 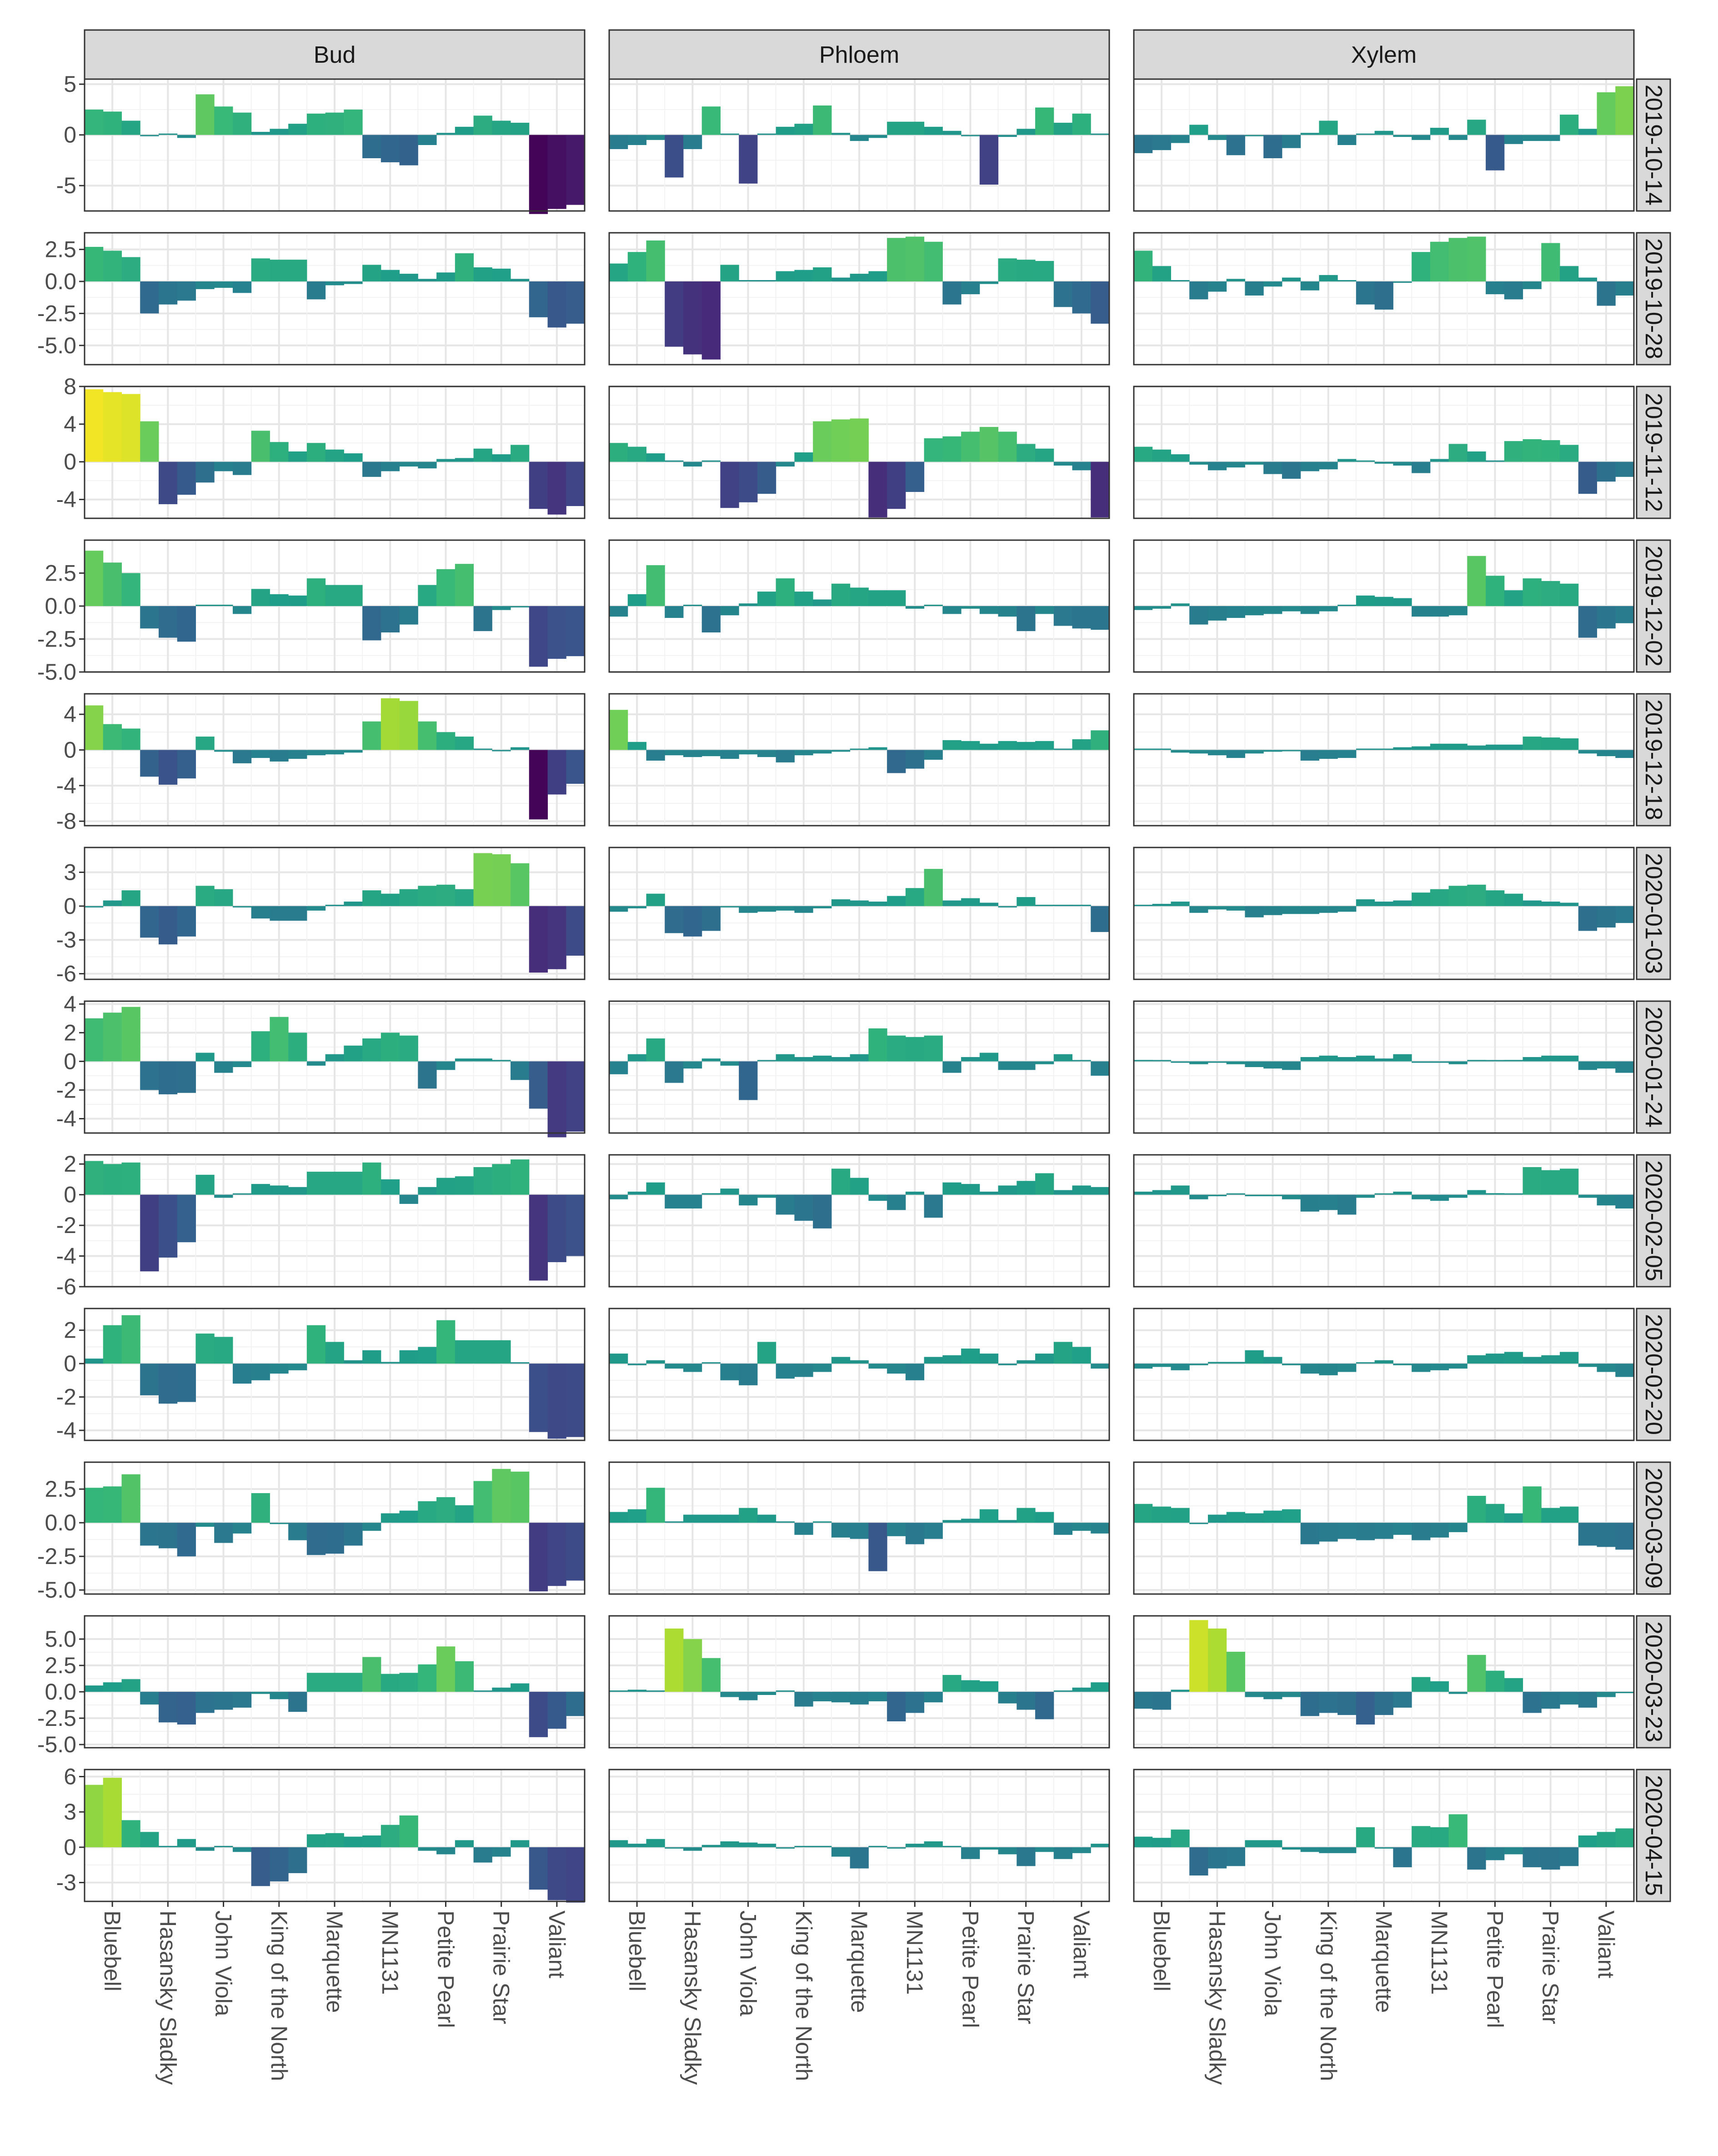 What do you see at coordinates (66, 821) in the screenshot?
I see `y-tick-label: -8` at bounding box center [66, 821].